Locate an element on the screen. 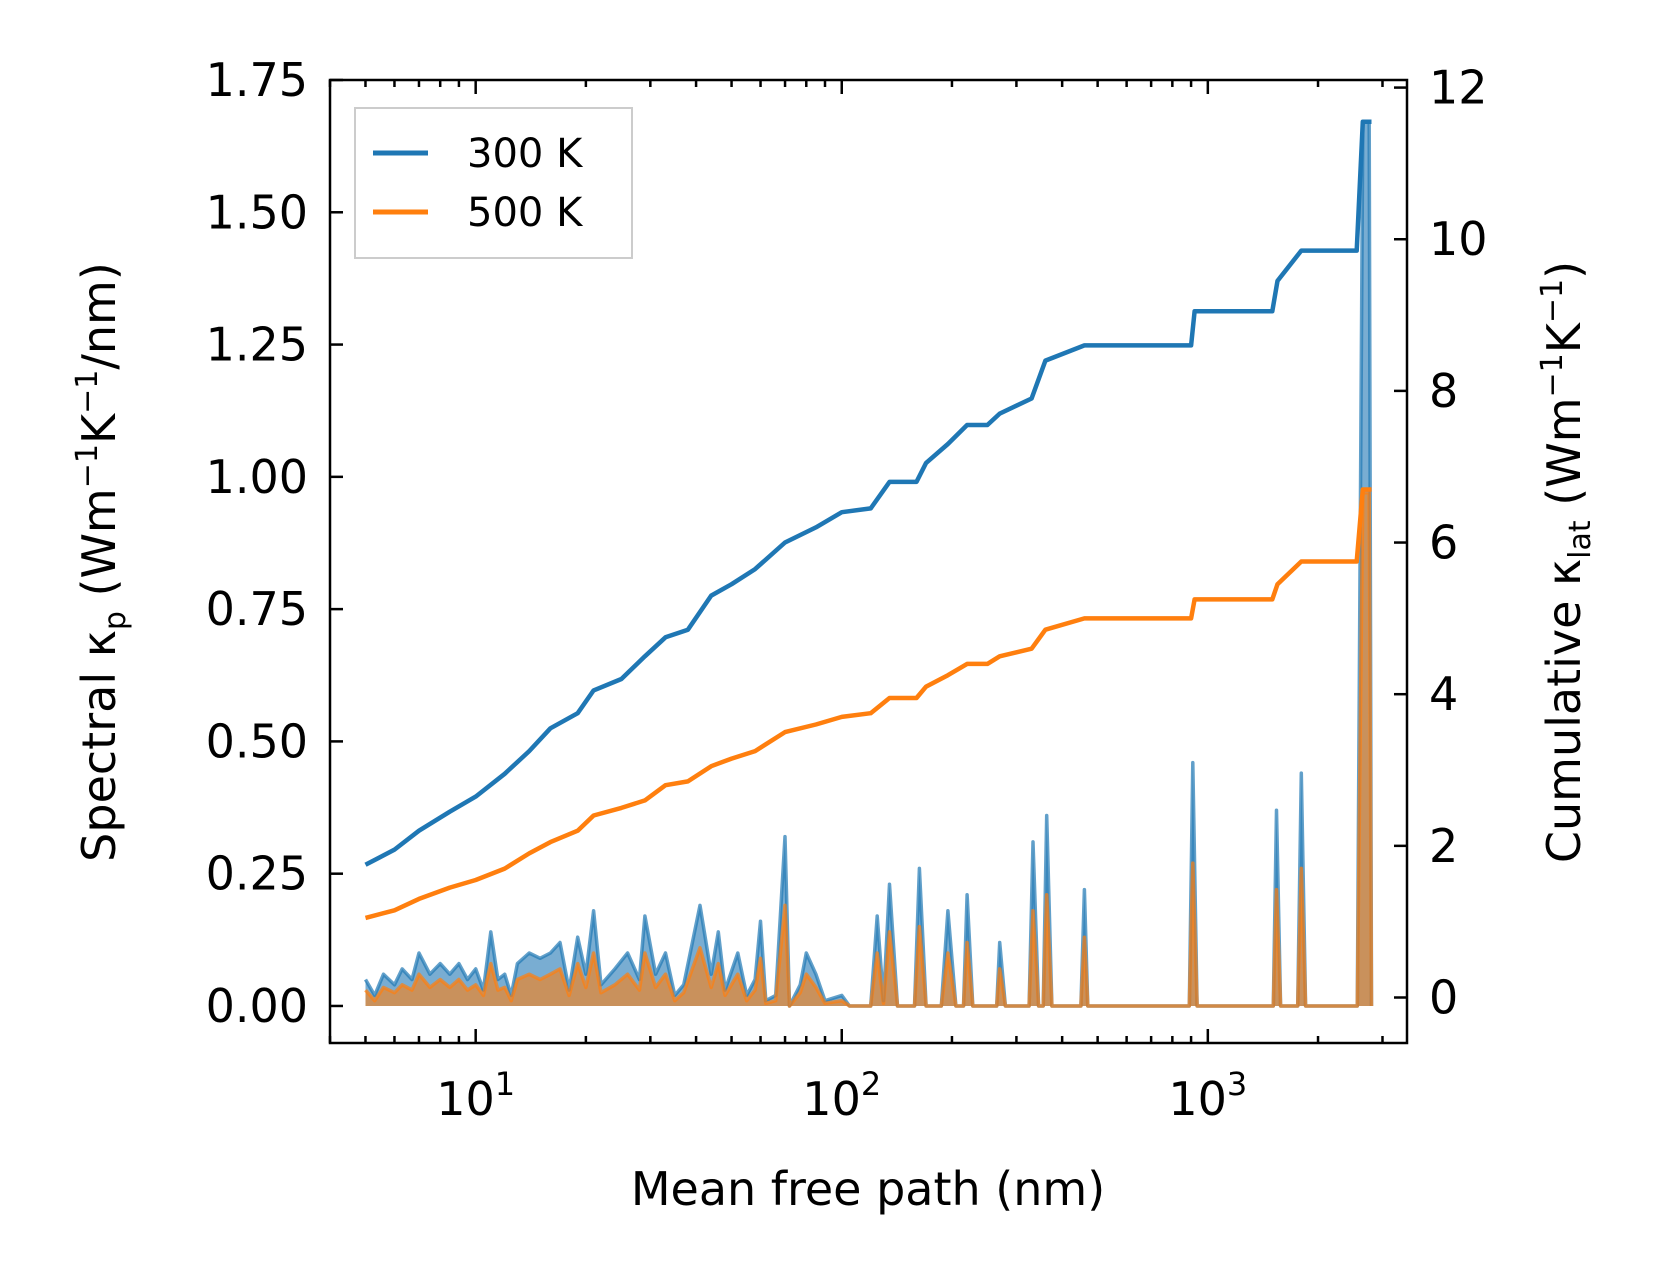 This screenshot has height=1276, width=1660. y-right-tick-label: 2 is located at coordinates (1443, 846).